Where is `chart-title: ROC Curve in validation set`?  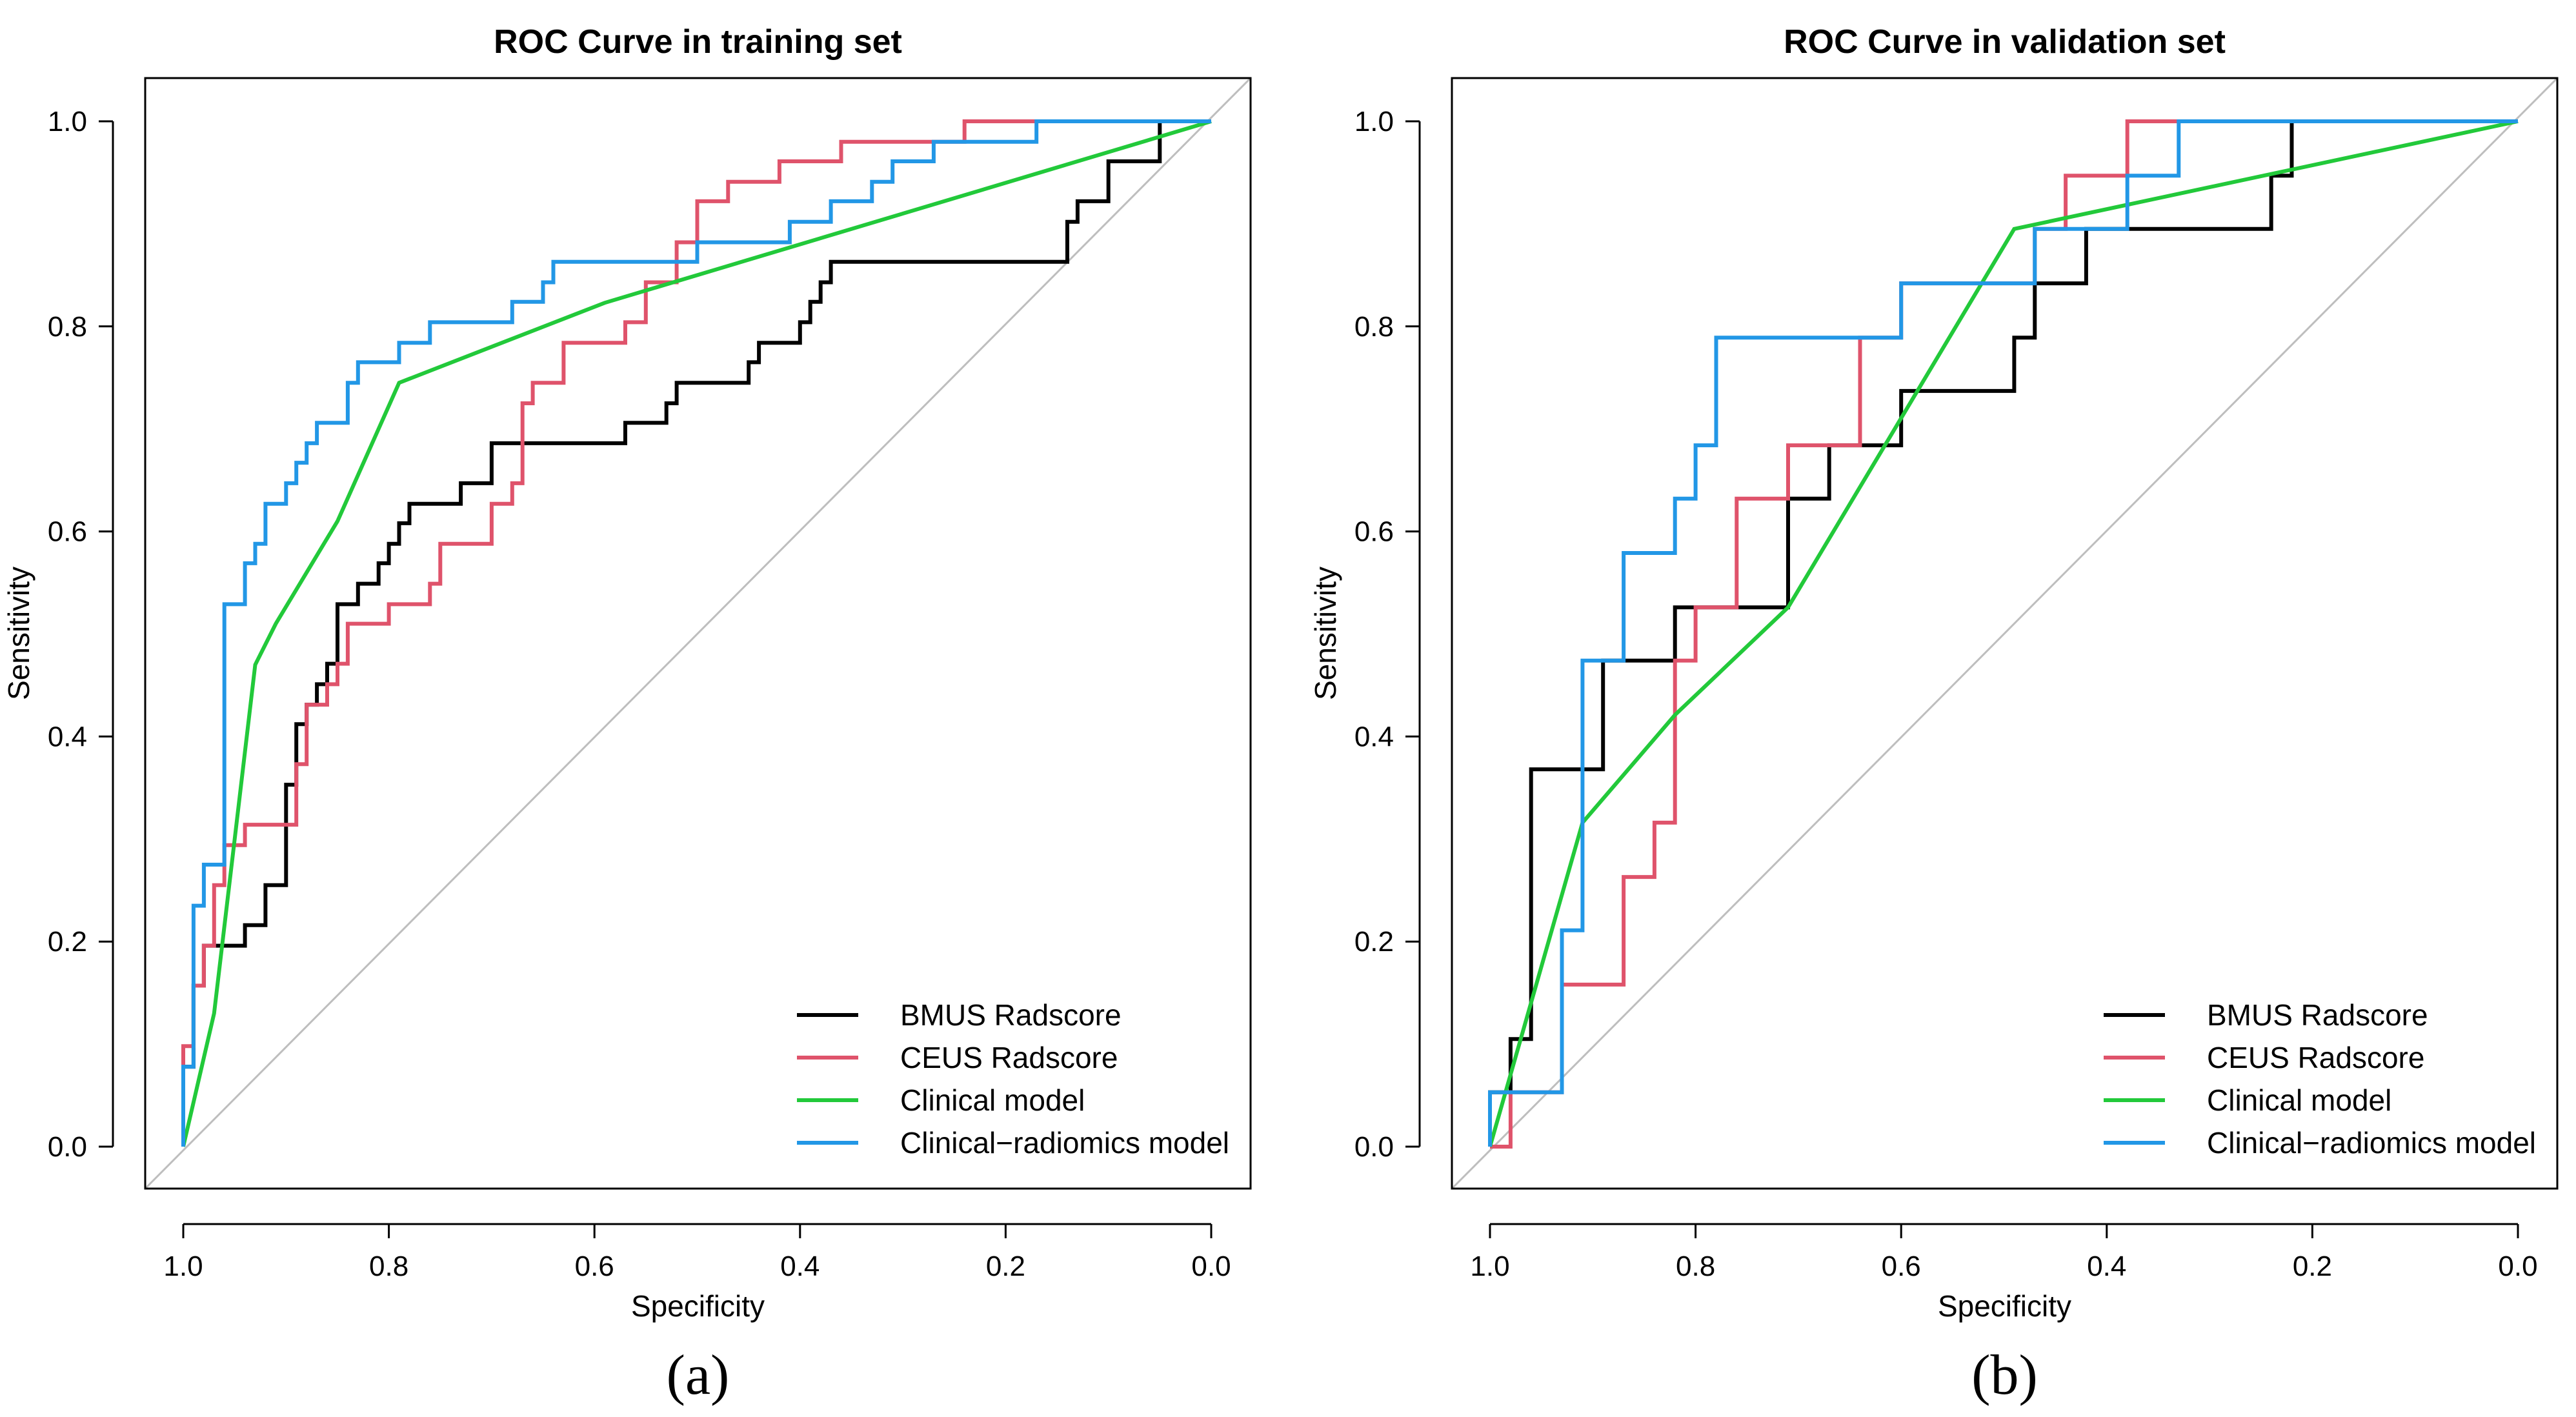
chart-title: ROC Curve in validation set is located at coordinates (2005, 42).